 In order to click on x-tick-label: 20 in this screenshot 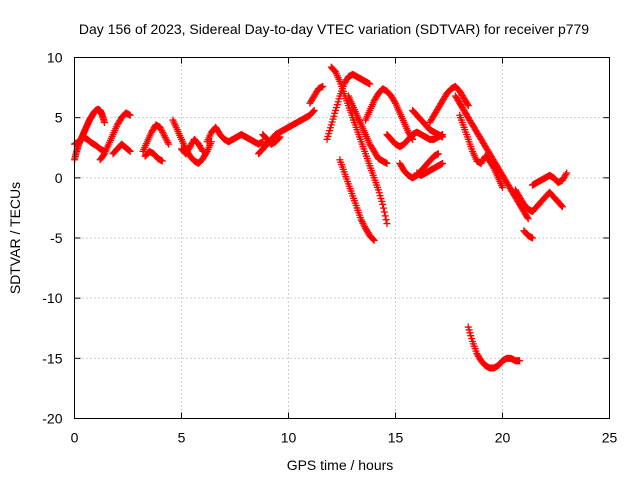, I will do `click(503, 438)`.